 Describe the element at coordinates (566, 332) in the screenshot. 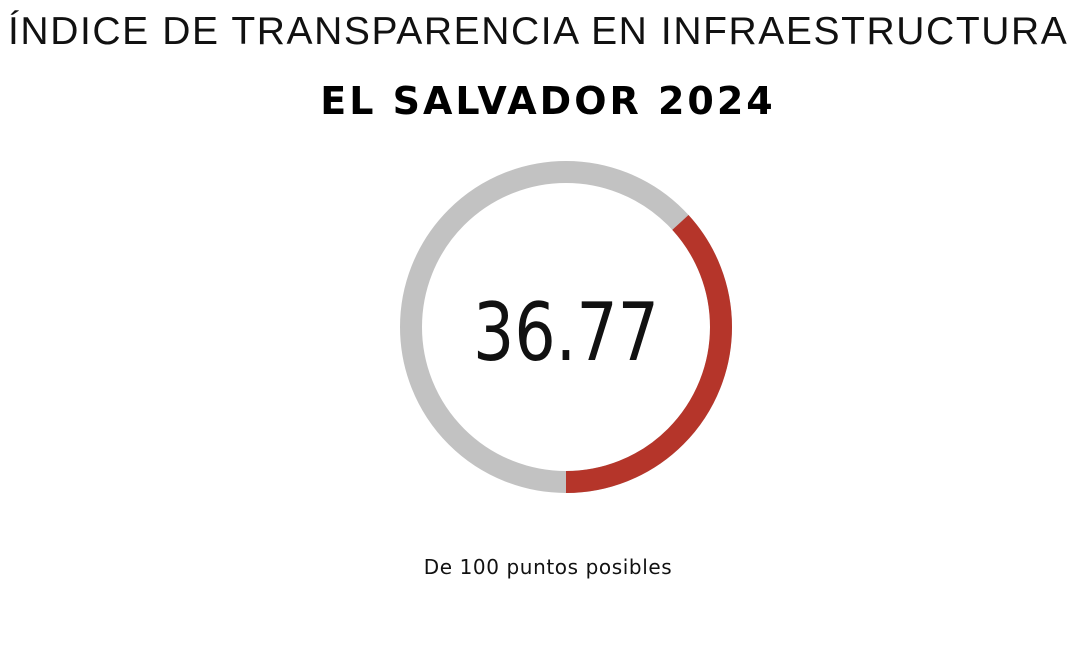

I see `gauge-value-label: 36.77` at that location.